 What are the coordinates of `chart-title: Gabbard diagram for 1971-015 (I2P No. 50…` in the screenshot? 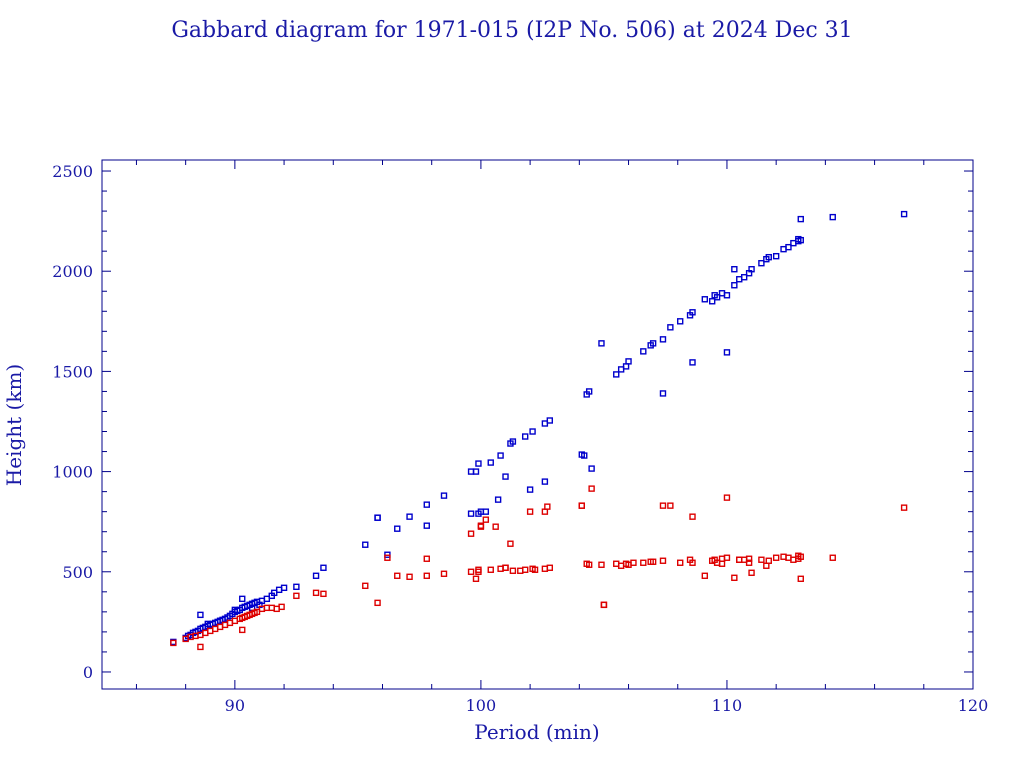 It's located at (511, 30).